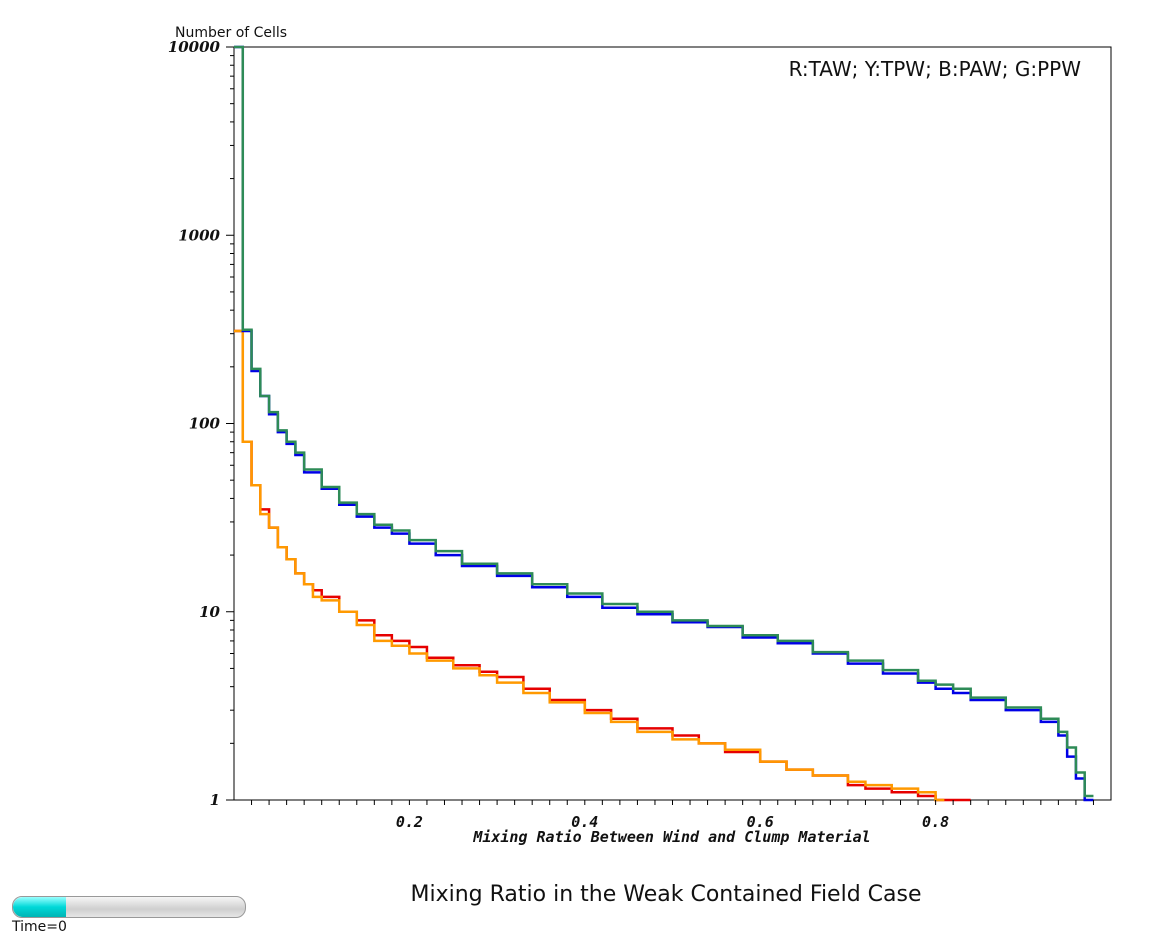  Describe the element at coordinates (231, 33) in the screenshot. I see `y-axis-label: Number of Cells` at that location.